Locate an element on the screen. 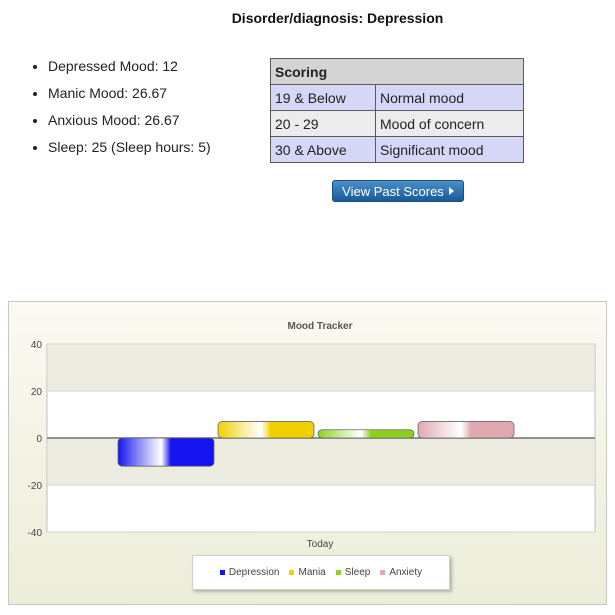  metric-depressed-mood: Depressed Mood: 12 is located at coordinates (129, 71).